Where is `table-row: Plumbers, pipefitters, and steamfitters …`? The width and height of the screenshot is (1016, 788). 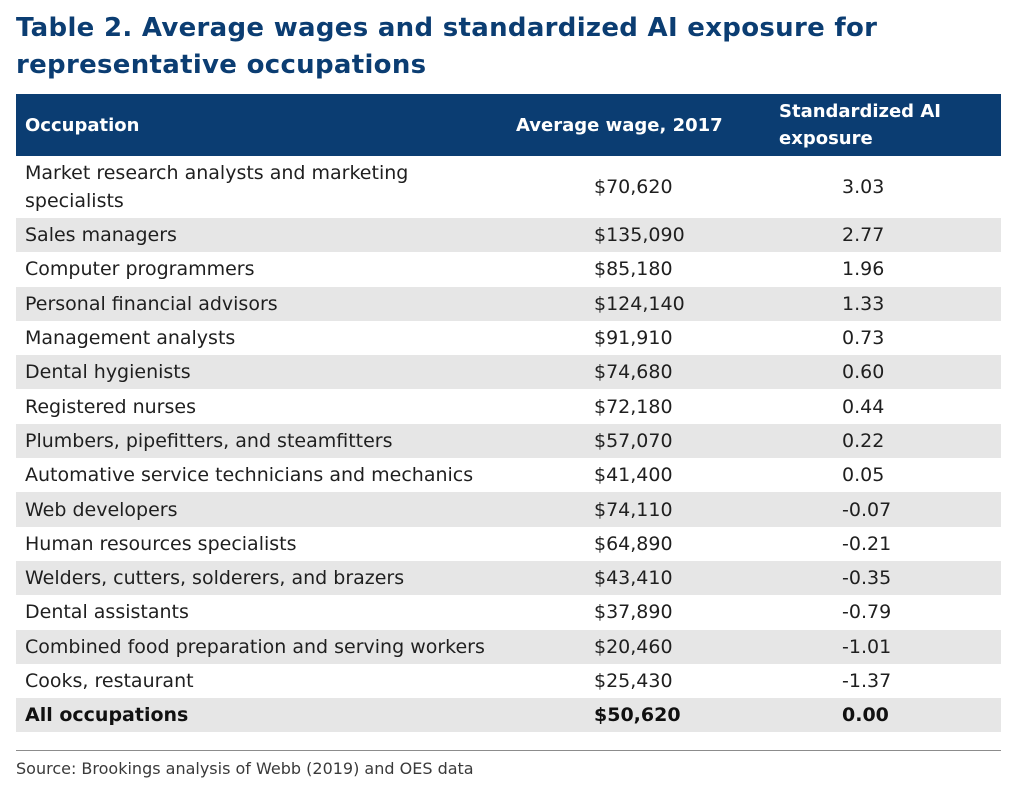 table-row: Plumbers, pipefitters, and steamfitters … is located at coordinates (508, 441).